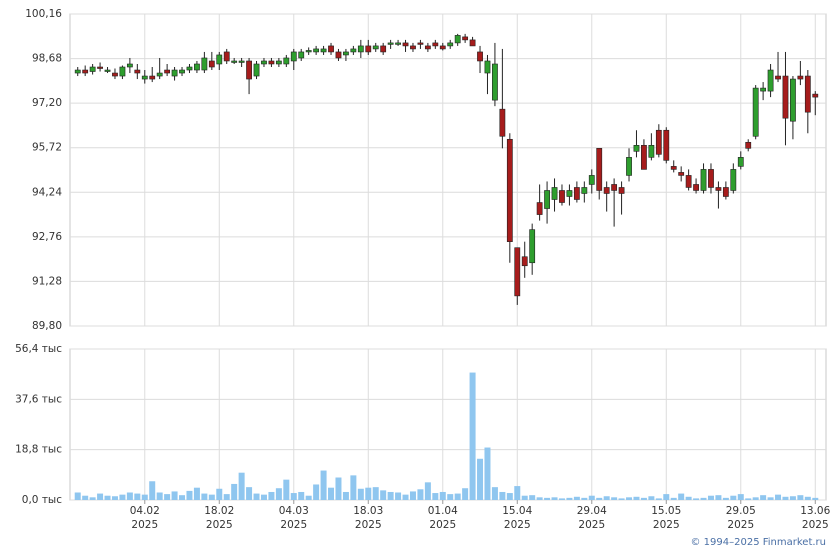  What do you see at coordinates (47, 59) in the screenshot?
I see `y-tick-label: 98,68` at bounding box center [47, 59].